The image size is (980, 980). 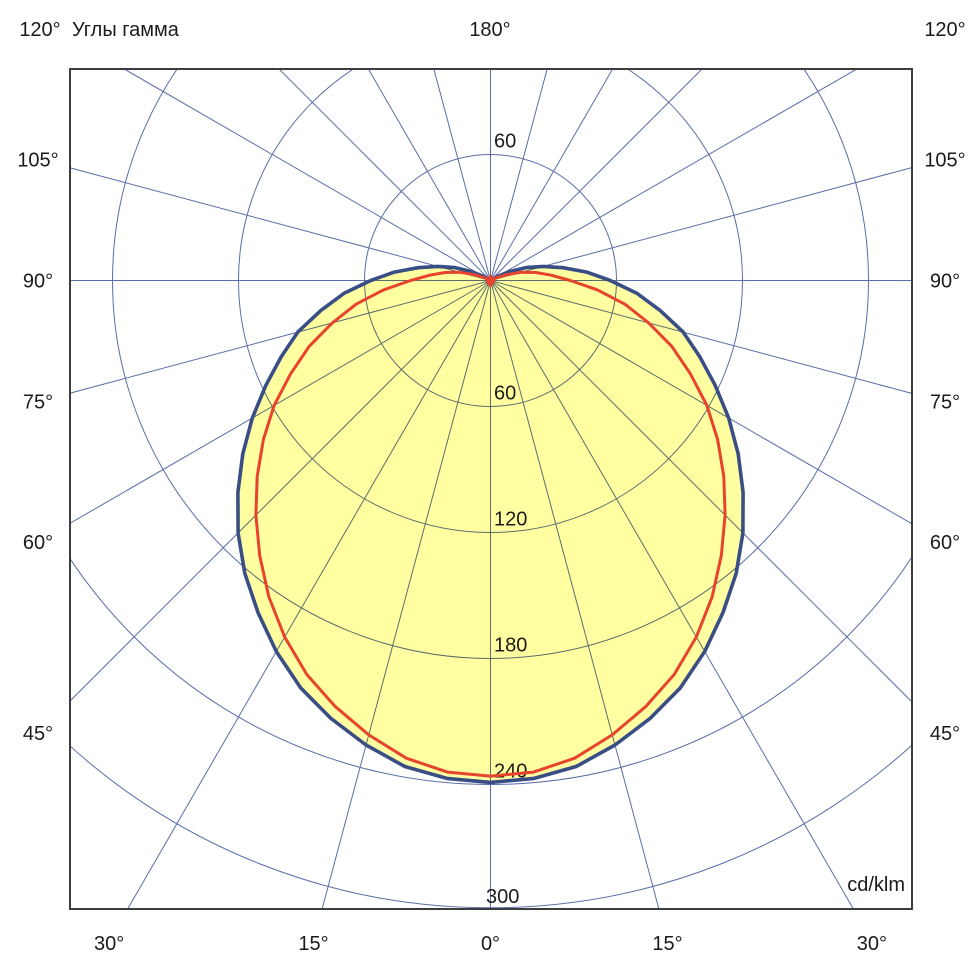 I want to click on radial-tick-labels: 60 60 120 180 240 300, so click(x=506, y=520).